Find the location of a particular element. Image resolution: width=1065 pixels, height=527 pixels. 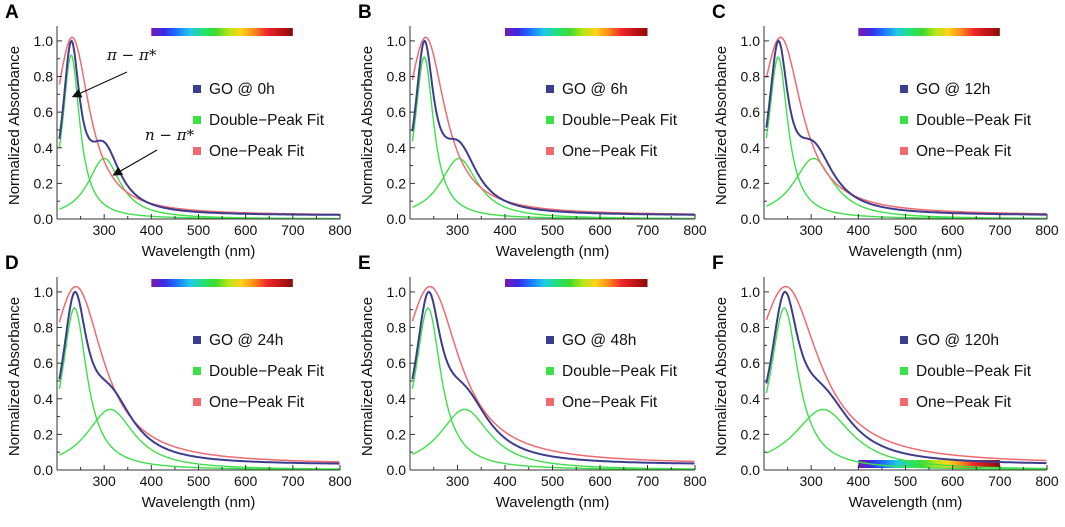

panel-letter: C is located at coordinates (719, 12).